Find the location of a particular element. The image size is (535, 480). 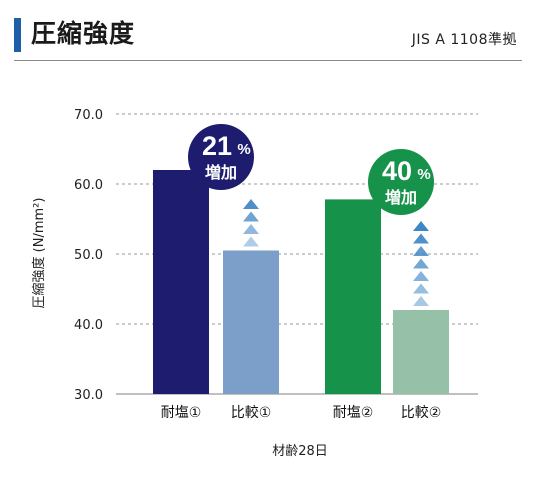

y-tick-labels: 30.0 40.0 50.0 60.0 70.0 is located at coordinates (88, 255).